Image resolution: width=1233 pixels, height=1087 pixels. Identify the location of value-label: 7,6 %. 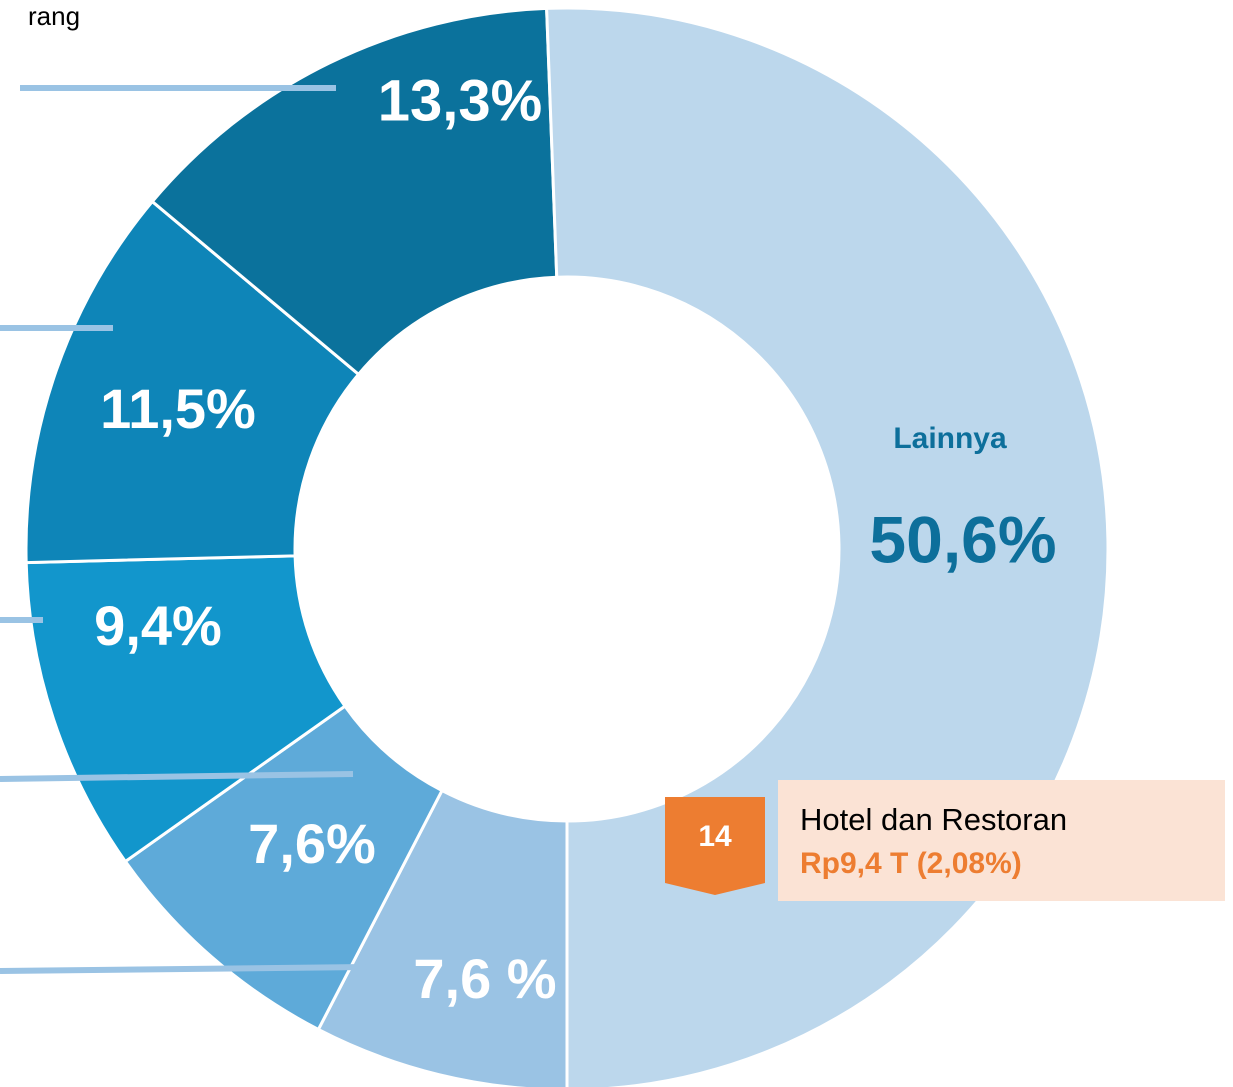
(484, 978).